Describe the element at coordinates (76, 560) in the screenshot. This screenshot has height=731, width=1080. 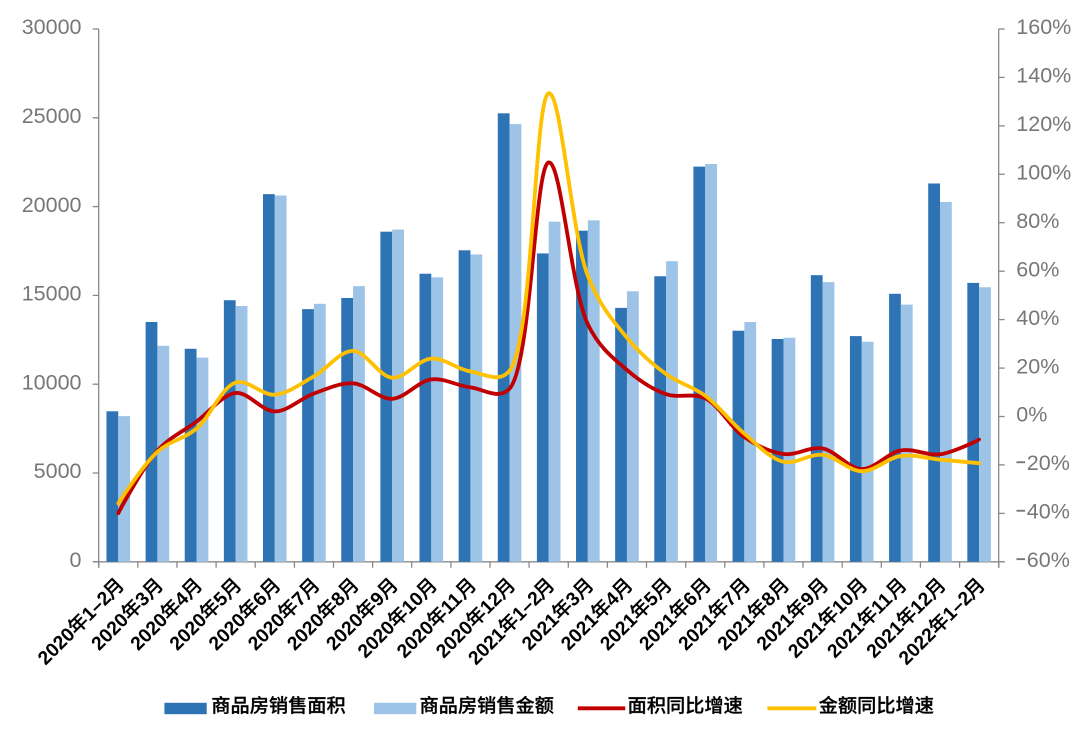
I see `svg-text: 0` at that location.